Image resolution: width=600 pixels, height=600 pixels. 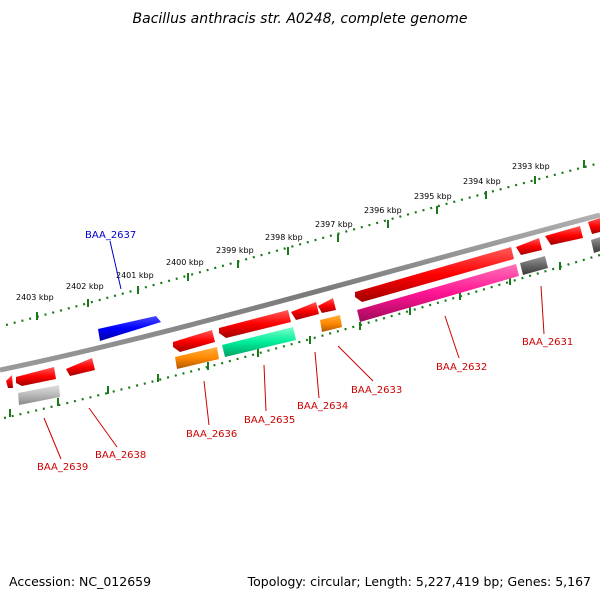 I want to click on kbp-label-2395: 2395 kbp, so click(x=433, y=196).